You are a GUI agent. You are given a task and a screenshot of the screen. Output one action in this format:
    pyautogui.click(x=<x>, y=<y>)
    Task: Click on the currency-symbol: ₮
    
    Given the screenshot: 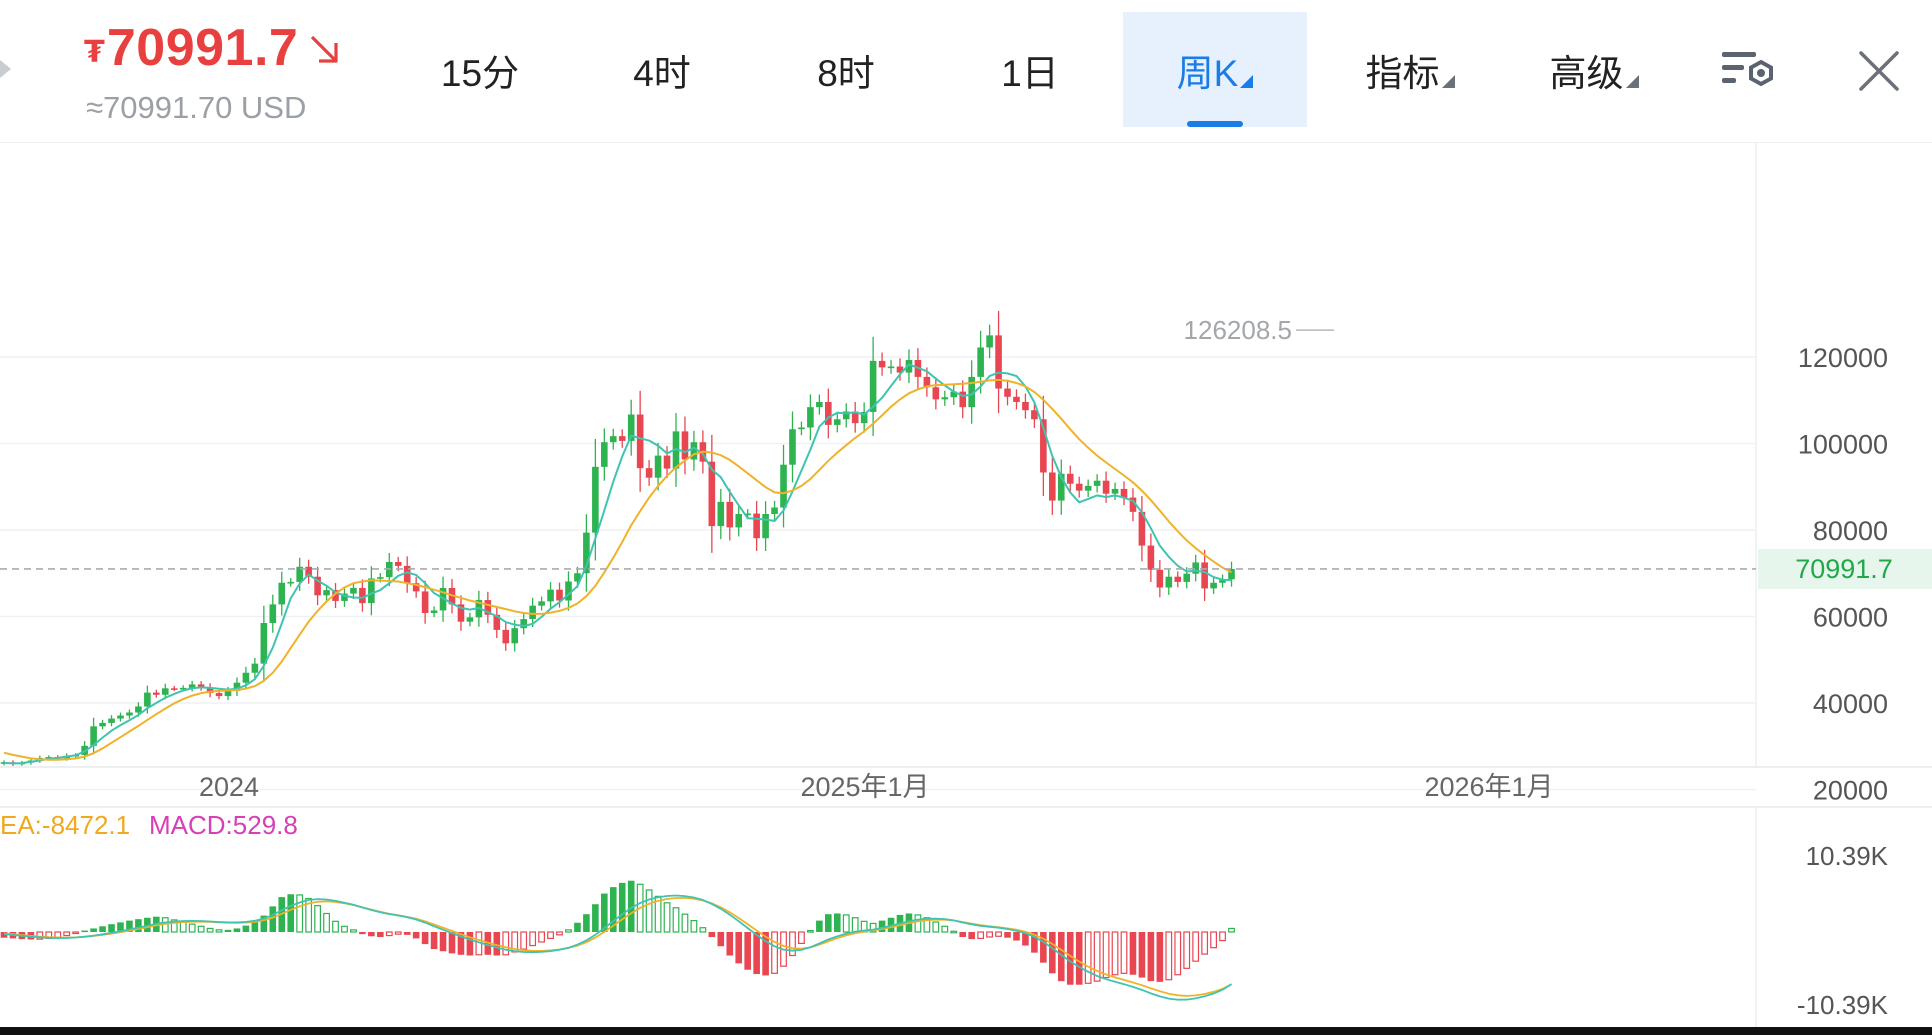 What is the action you would take?
    pyautogui.click(x=94, y=52)
    